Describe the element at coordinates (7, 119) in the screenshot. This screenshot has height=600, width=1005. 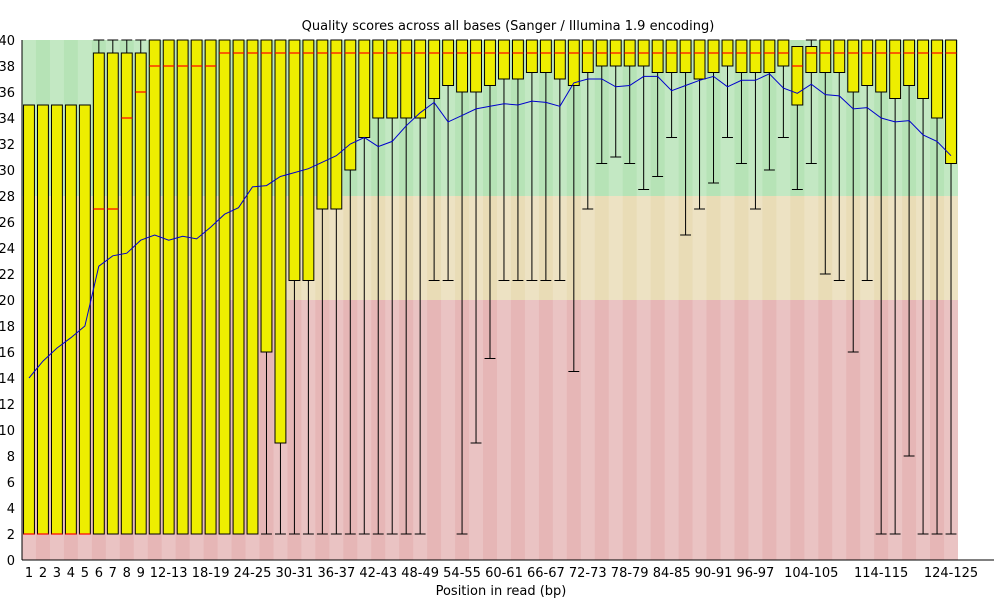
I see `y-tick-label: 34` at that location.